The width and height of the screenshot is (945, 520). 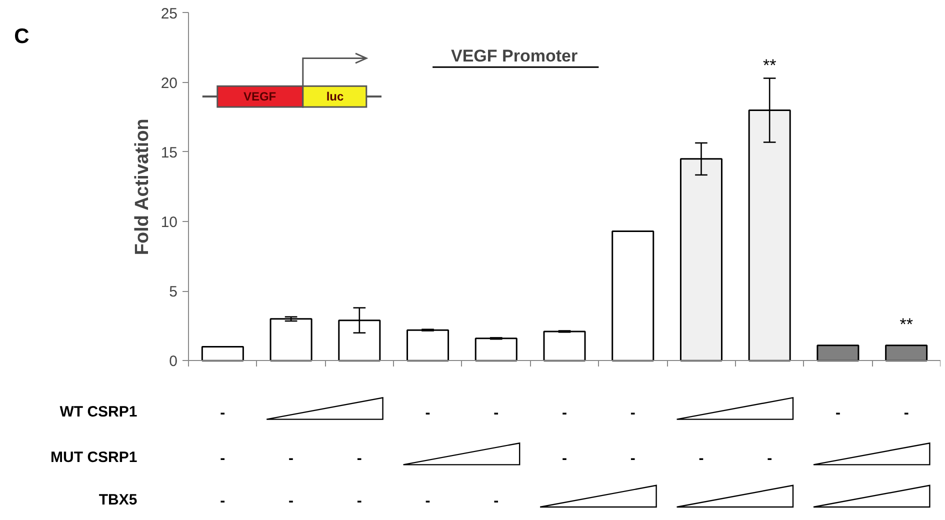 What do you see at coordinates (173, 292) in the screenshot?
I see `y-tick-label: 5` at bounding box center [173, 292].